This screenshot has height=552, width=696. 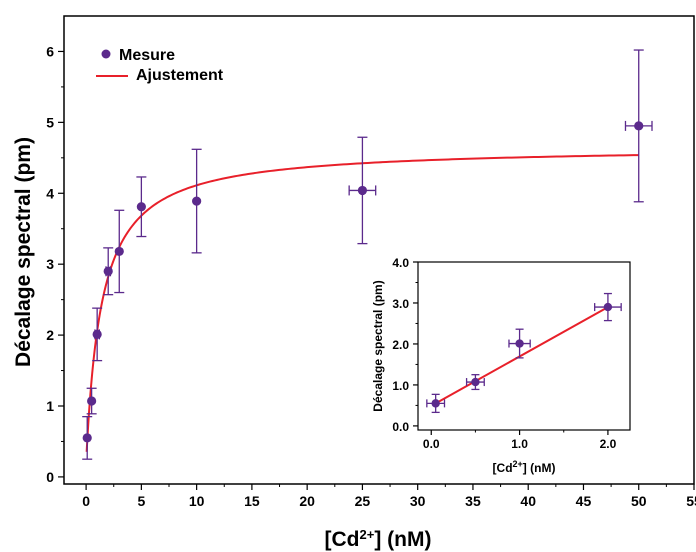 What do you see at coordinates (23, 252) in the screenshot?
I see `y-axis-label: Décalage spectral (pm)` at bounding box center [23, 252].